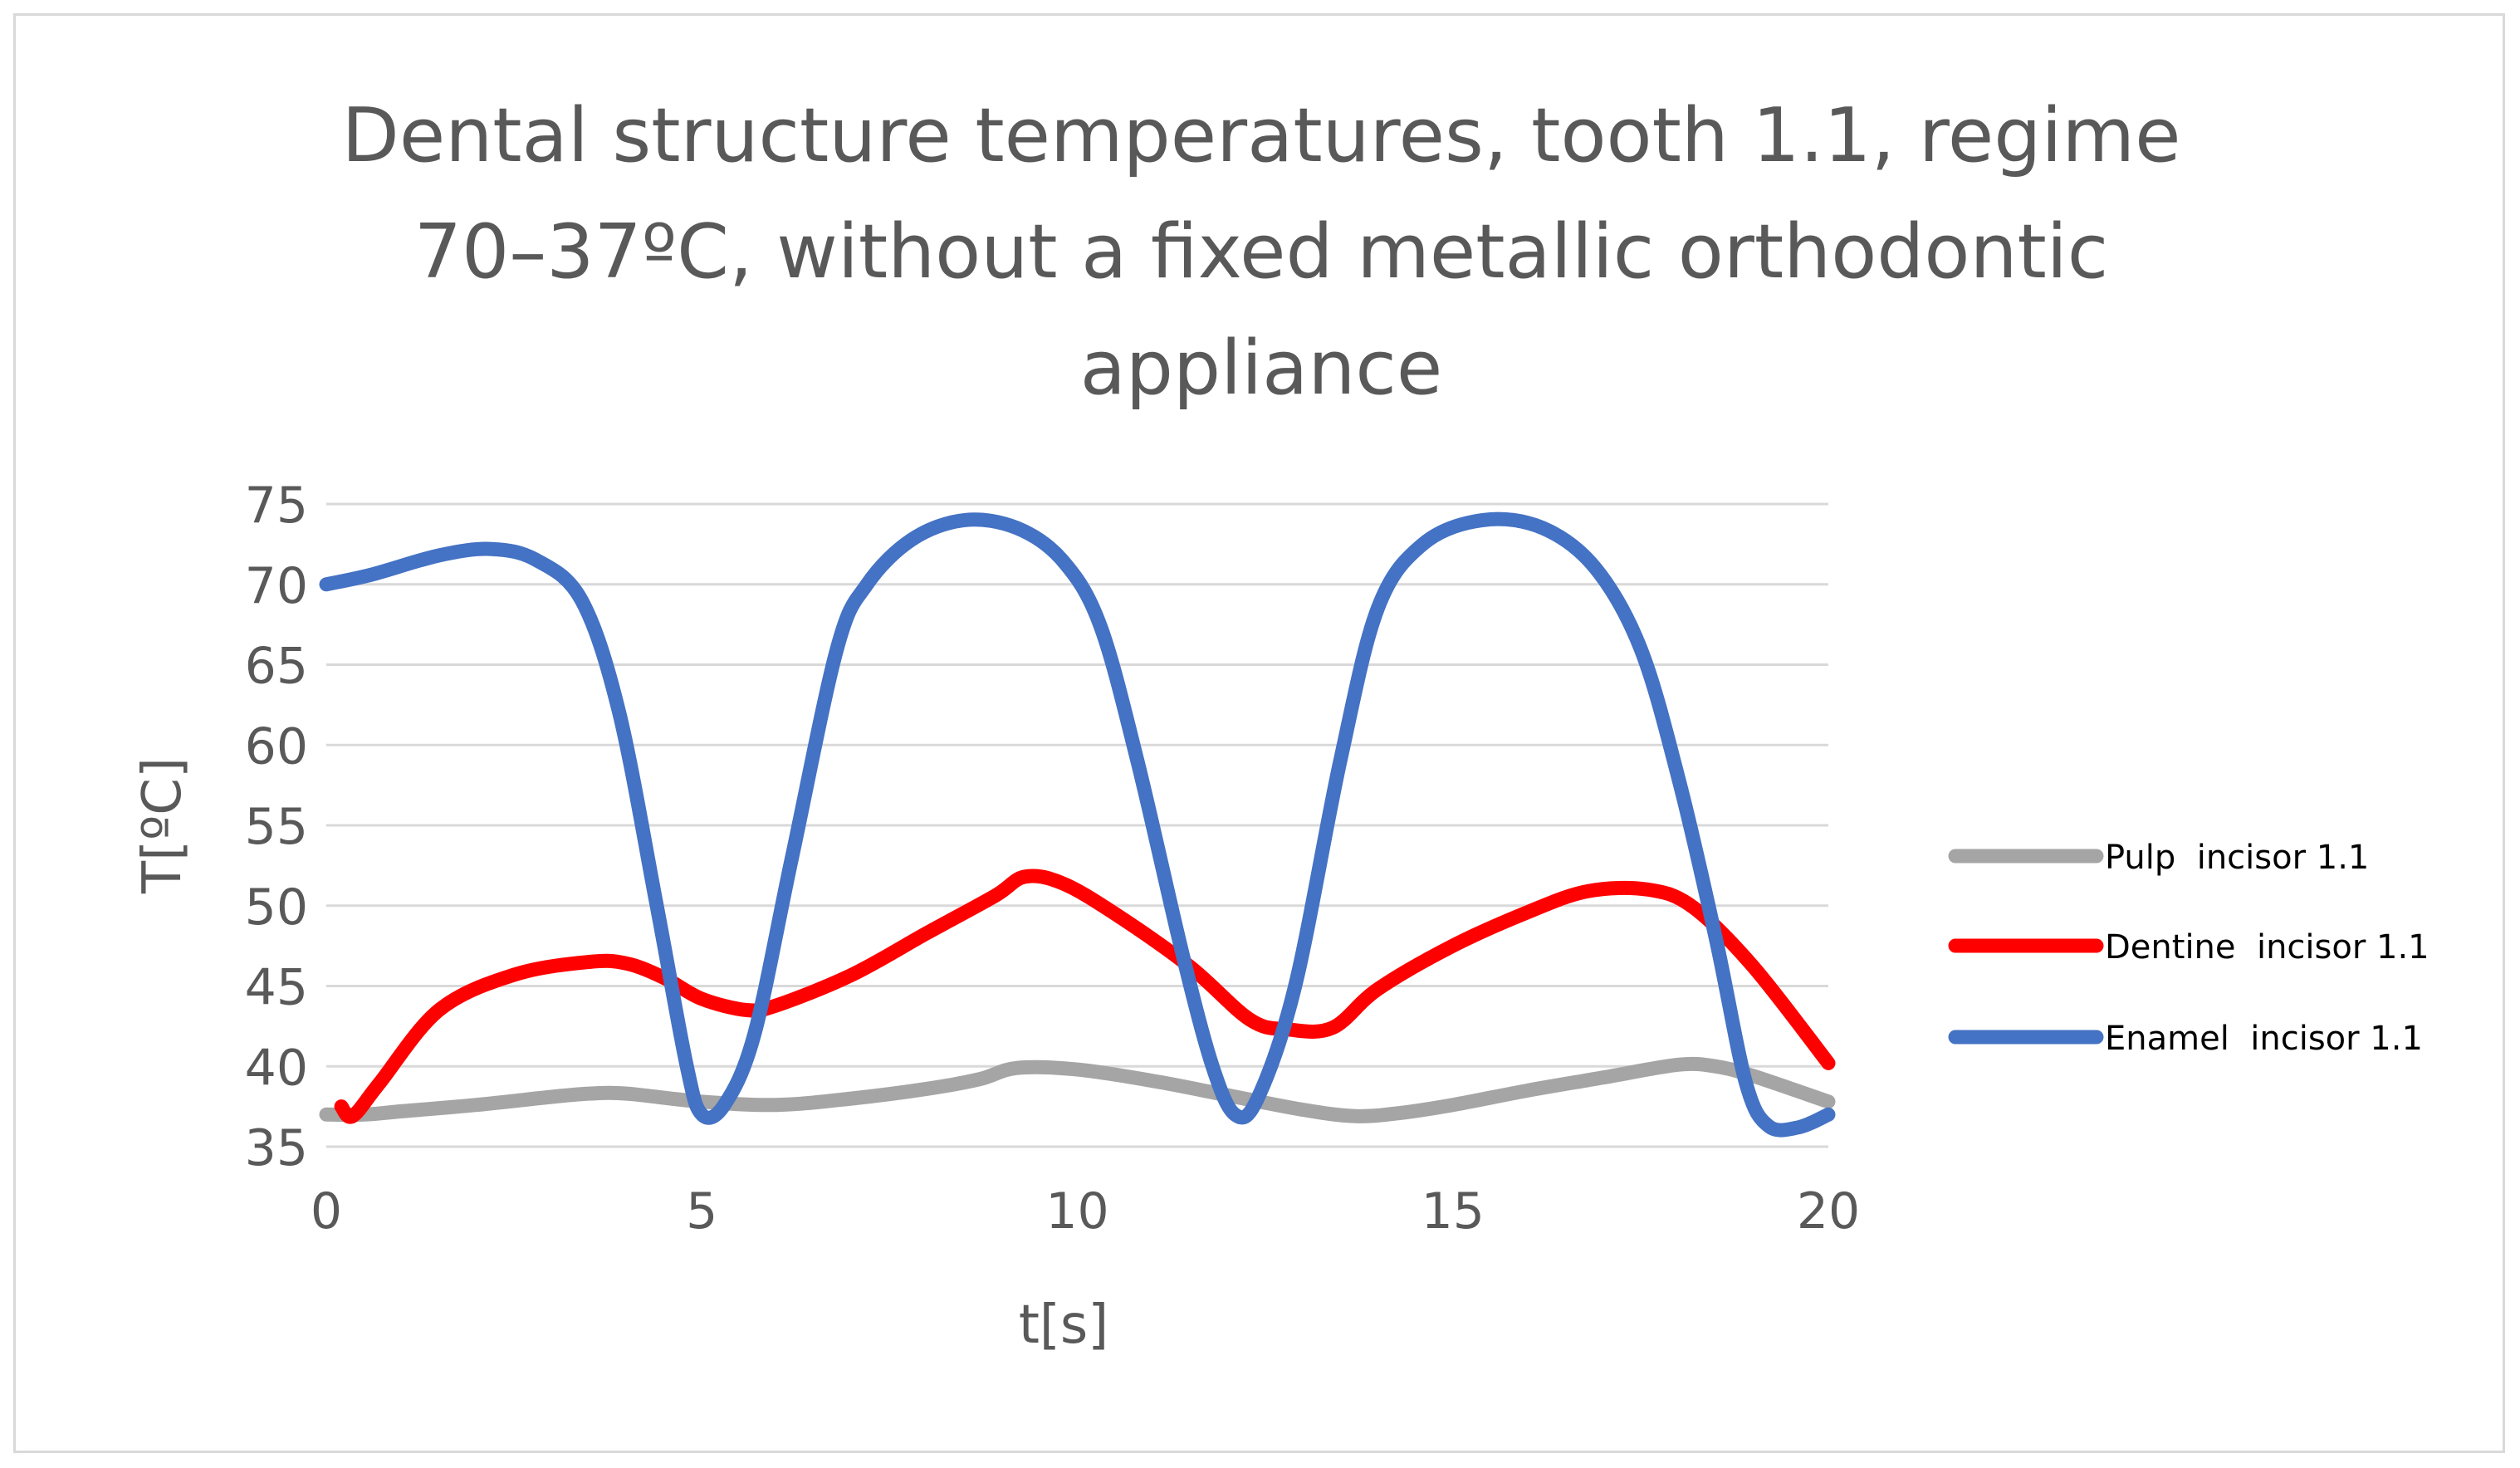 This screenshot has height=1468, width=2520. Describe the element at coordinates (162, 825) in the screenshot. I see `y-axis-label: T[ºC]` at that location.